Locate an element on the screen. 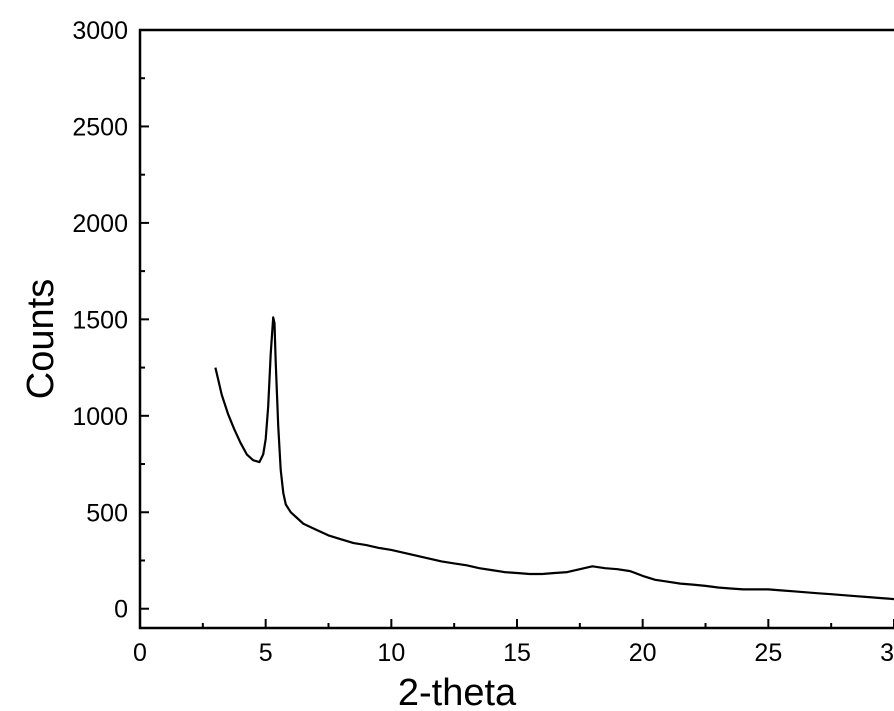  x-tick-label: 25 is located at coordinates (768, 653).